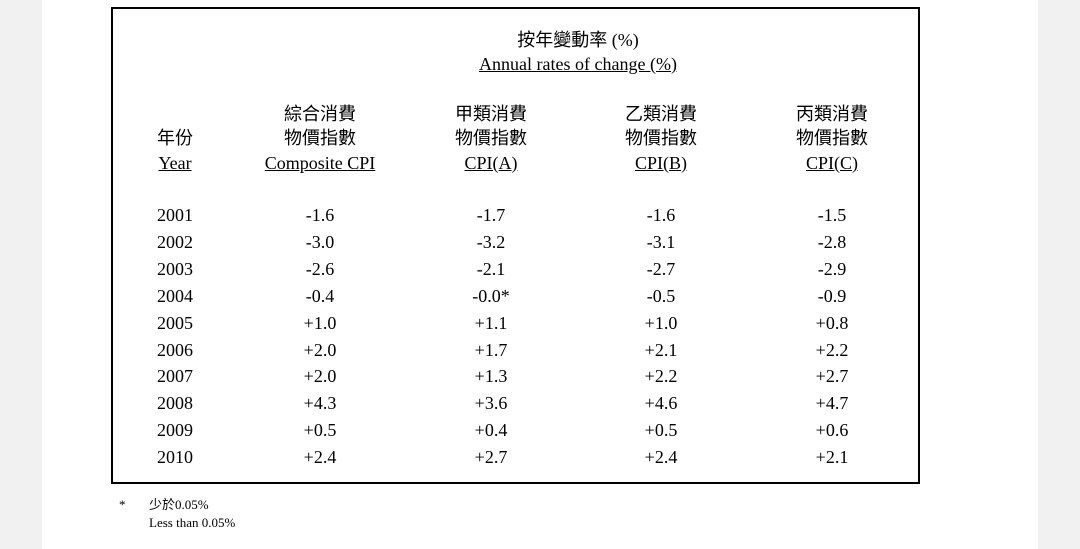  Describe the element at coordinates (175, 430) in the screenshot. I see `year-cell: 2009` at that location.